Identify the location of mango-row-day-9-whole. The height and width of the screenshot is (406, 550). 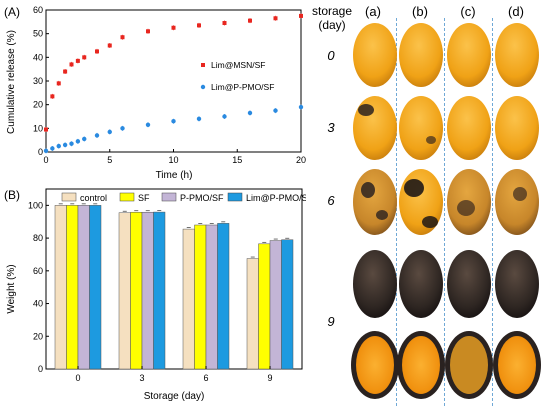
(446, 284).